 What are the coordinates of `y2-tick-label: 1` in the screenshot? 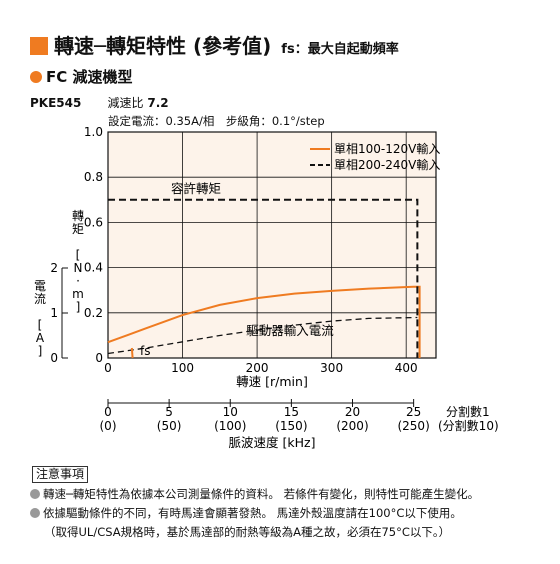 It's located at (54, 313).